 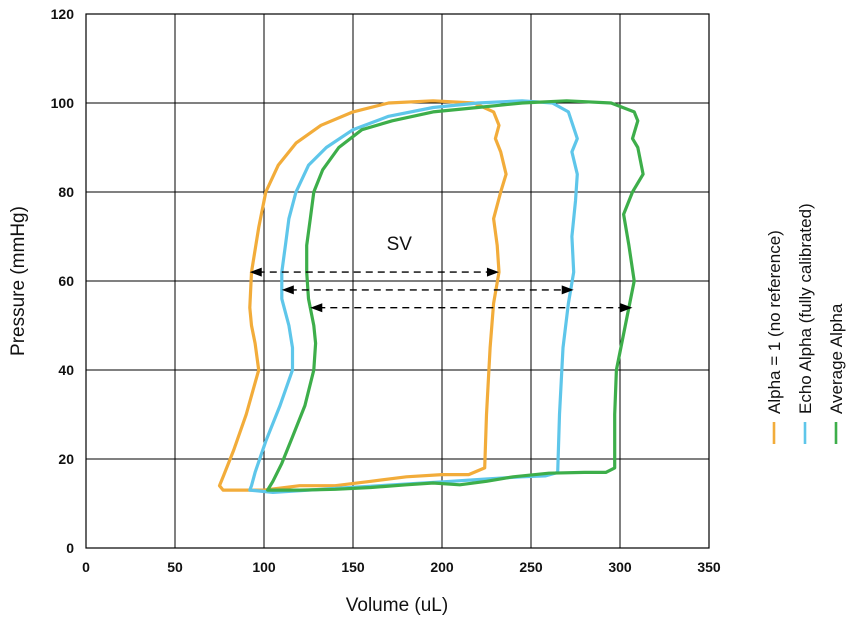 What do you see at coordinates (66, 192) in the screenshot?
I see `y-tick-label: 80` at bounding box center [66, 192].